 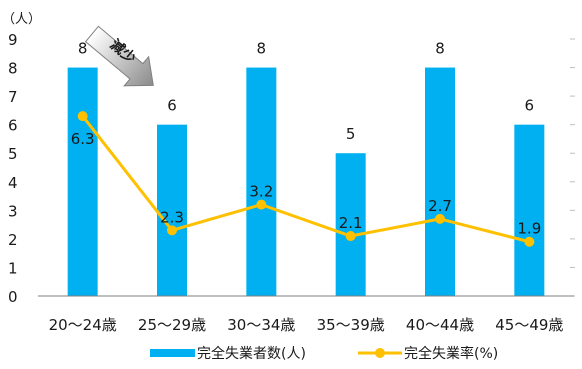 What do you see at coordinates (324, 353) in the screenshot?
I see `legend: 完全失業者数(人) 完全失業率(%)` at bounding box center [324, 353].